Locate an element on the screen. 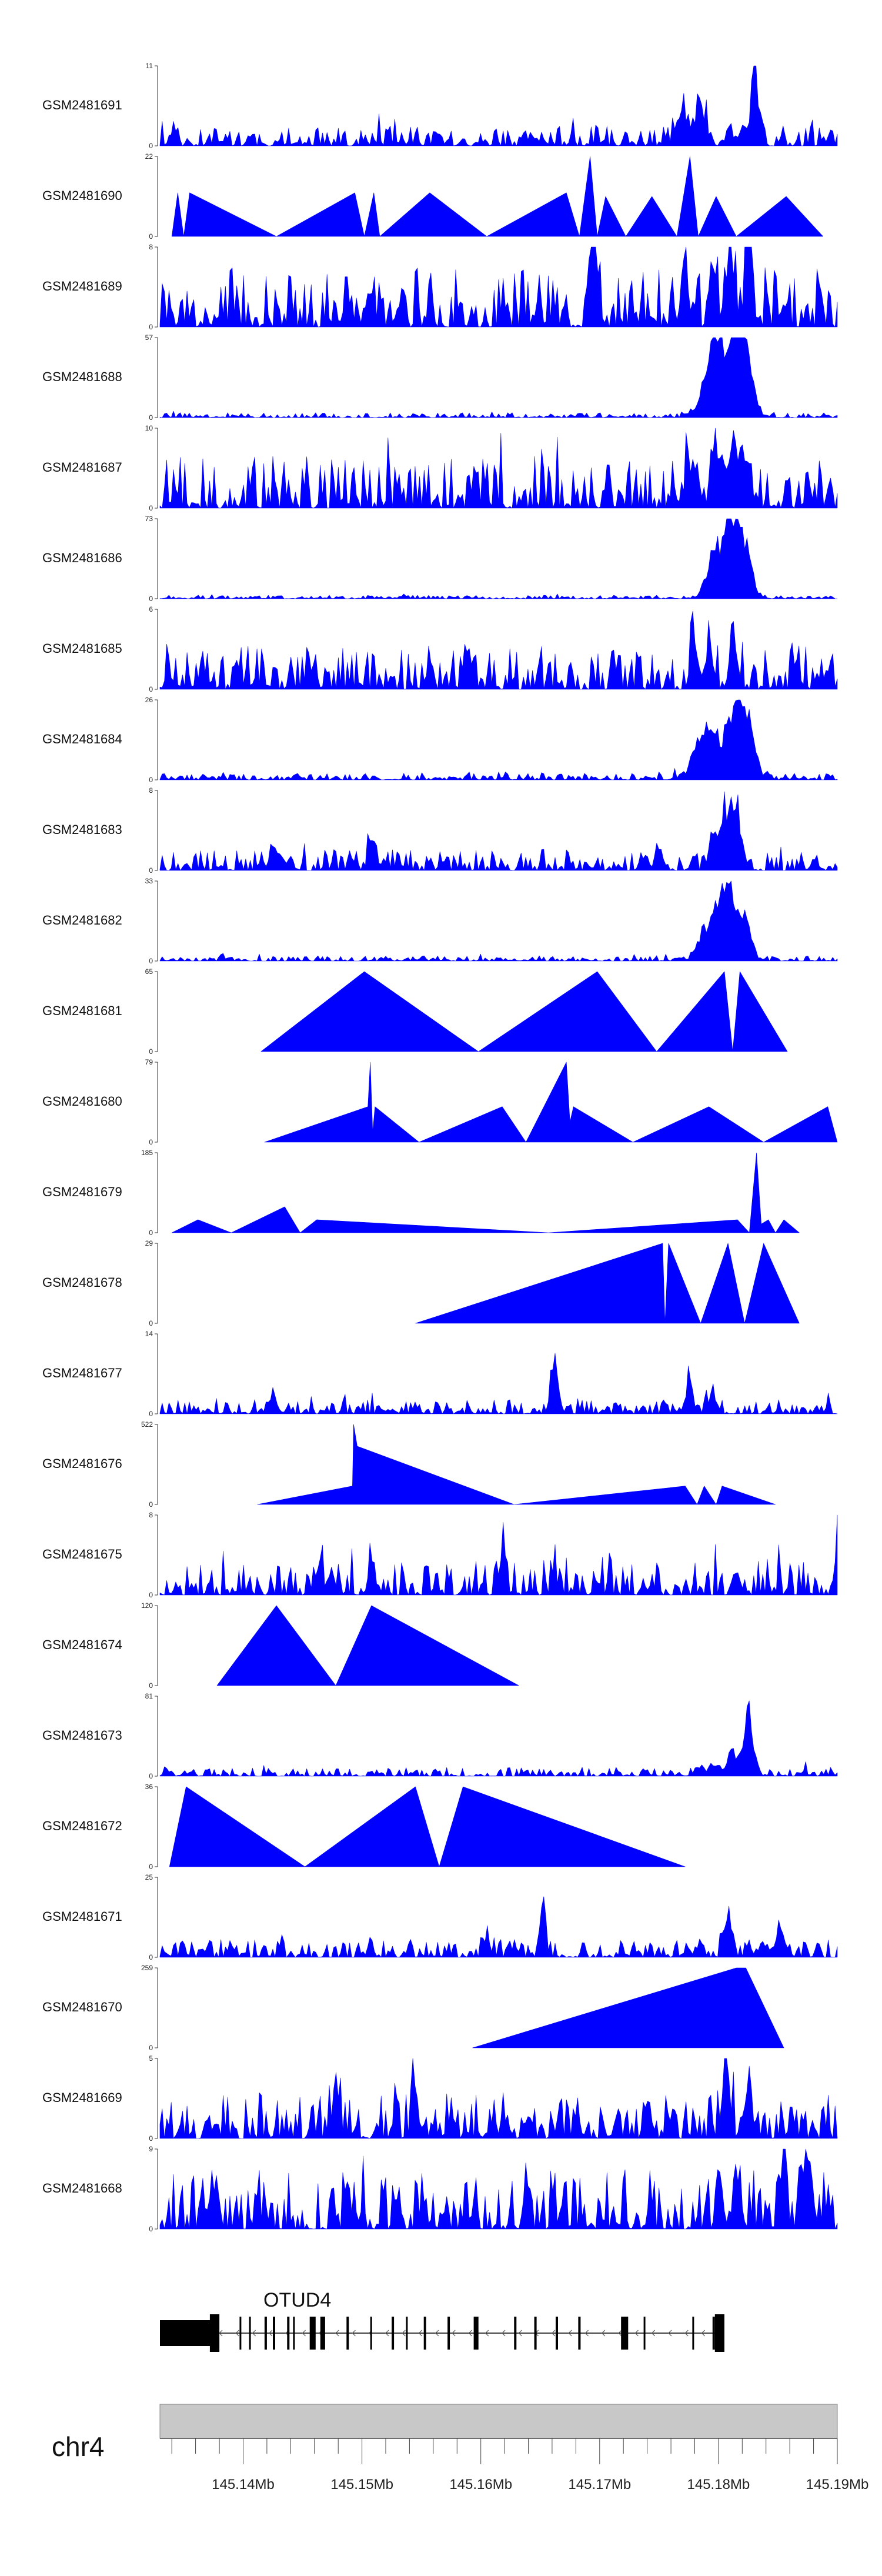 This screenshot has height=2576, width=882. track-GSM2481675: GSM2481675 8 0 is located at coordinates (440, 1555).